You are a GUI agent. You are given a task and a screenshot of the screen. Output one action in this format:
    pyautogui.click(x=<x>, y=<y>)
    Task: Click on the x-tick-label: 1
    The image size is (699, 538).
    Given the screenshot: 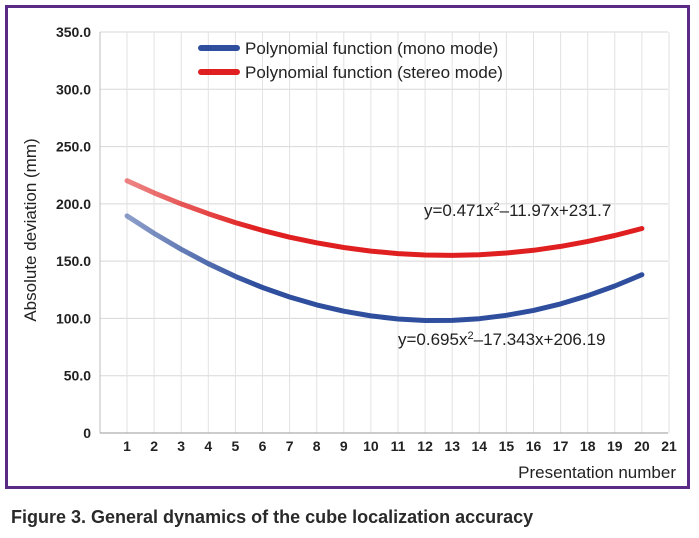 What is the action you would take?
    pyautogui.click(x=127, y=446)
    